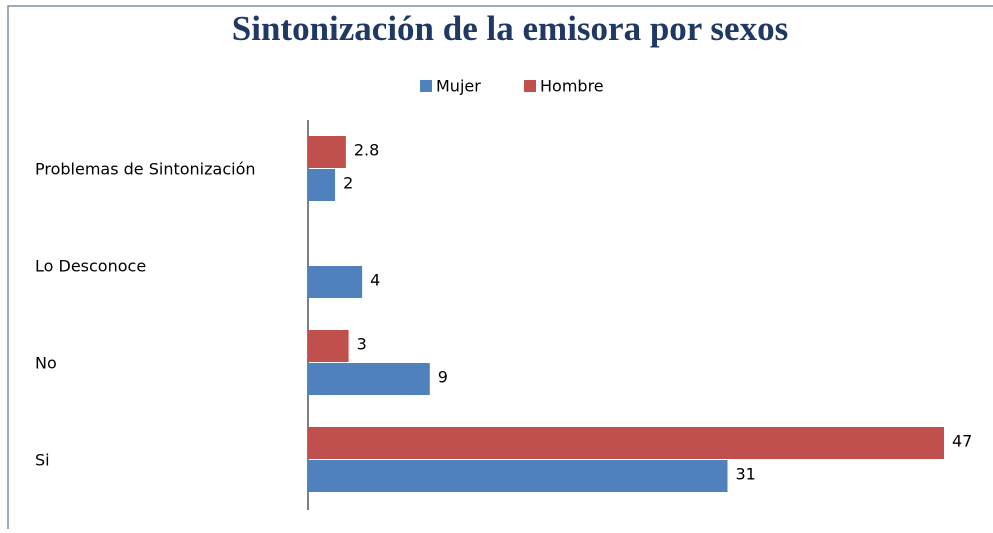  I want to click on data-label: 9, so click(443, 377).